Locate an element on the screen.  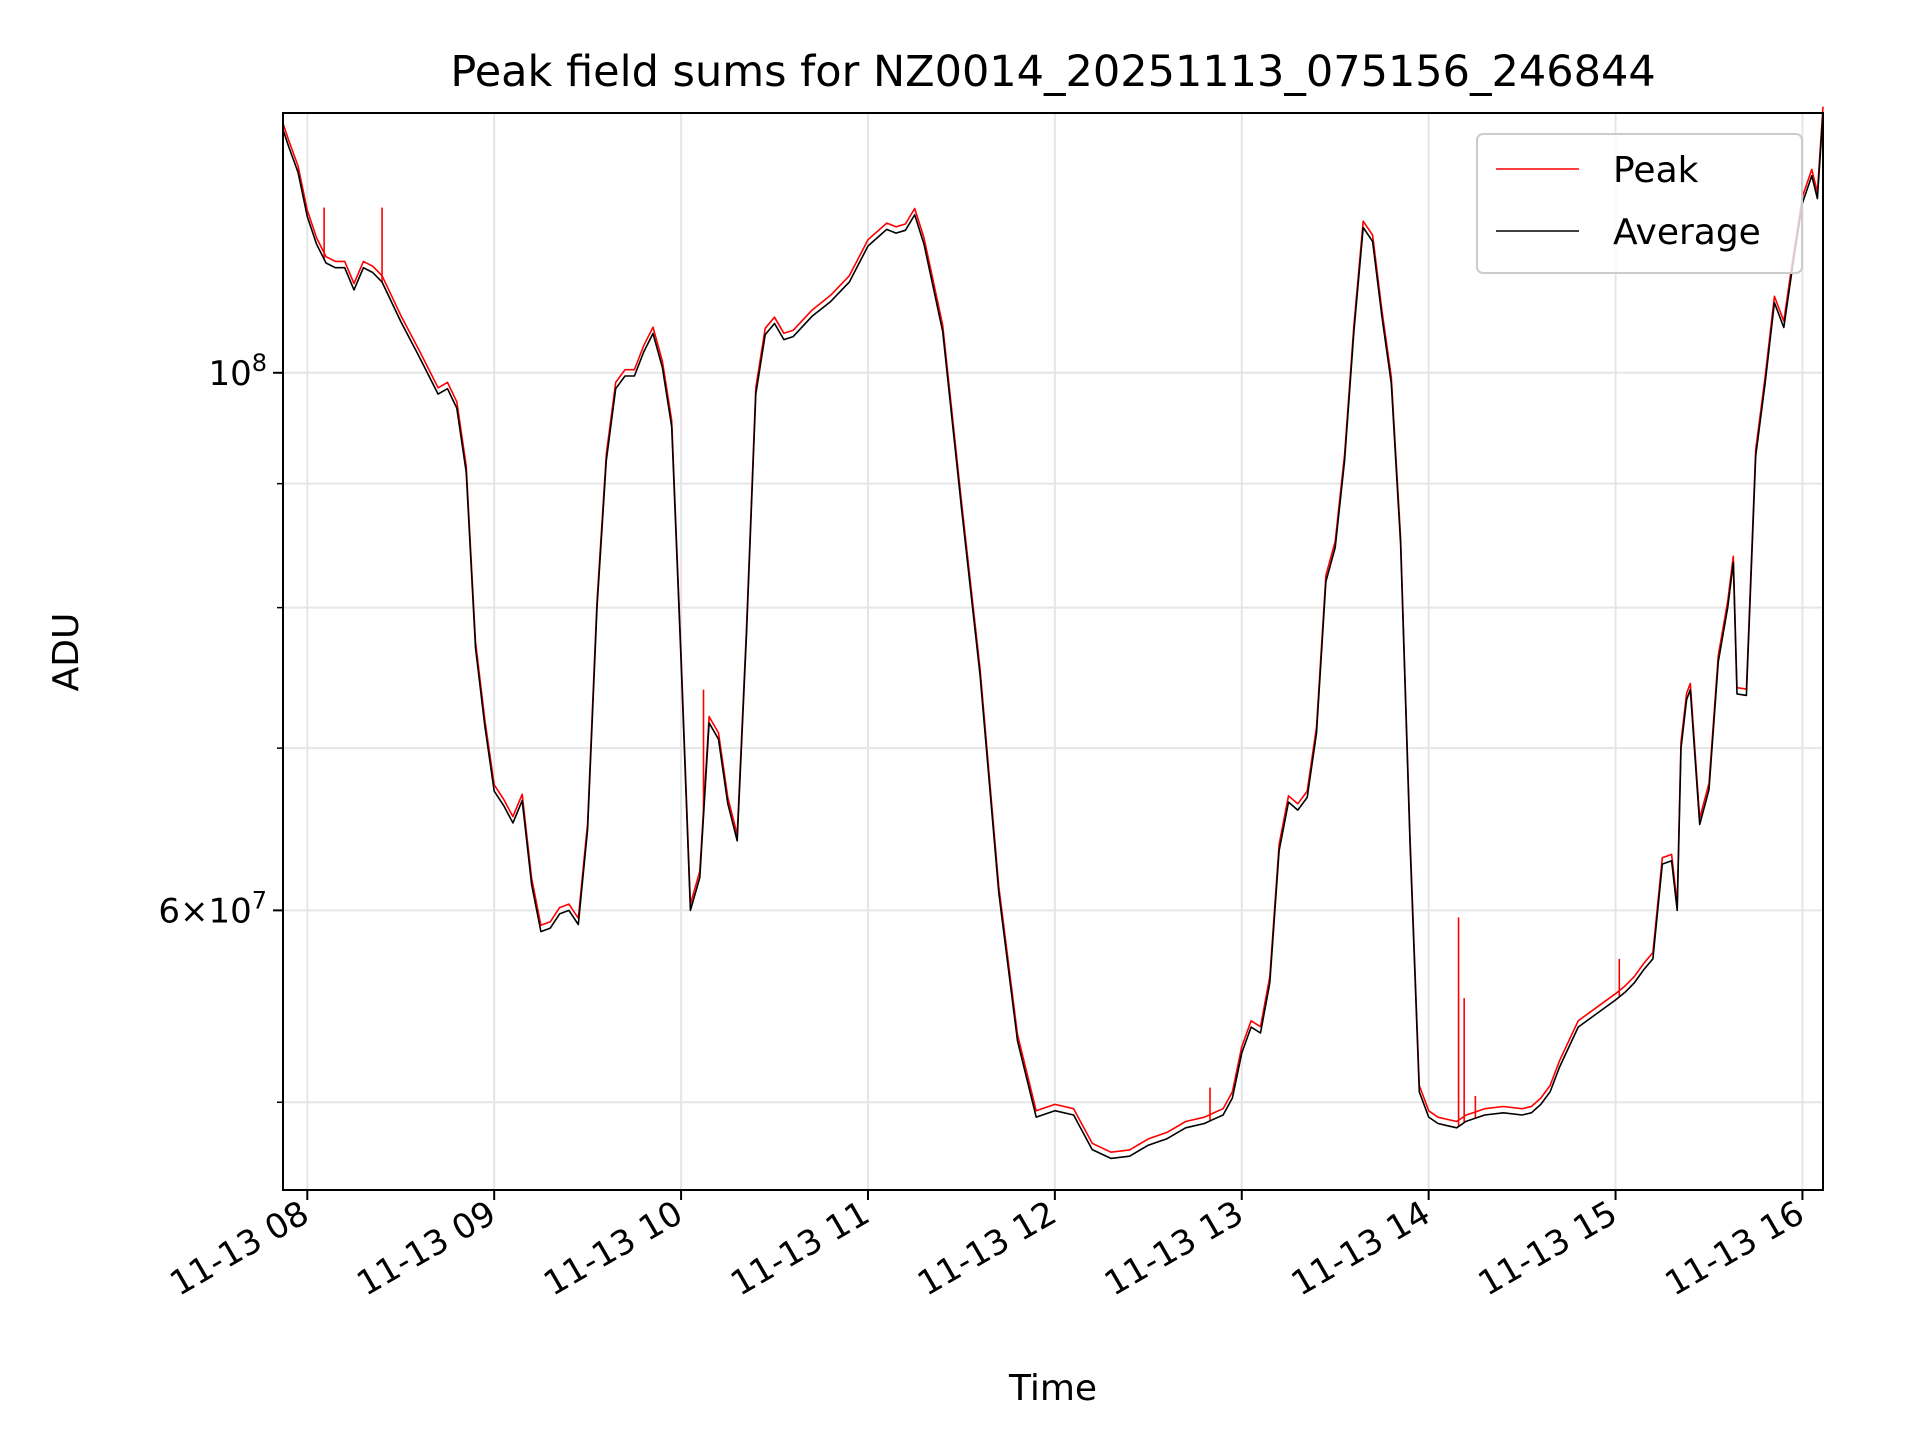
y-tick-label-base: 6×10 is located at coordinates (204, 911).